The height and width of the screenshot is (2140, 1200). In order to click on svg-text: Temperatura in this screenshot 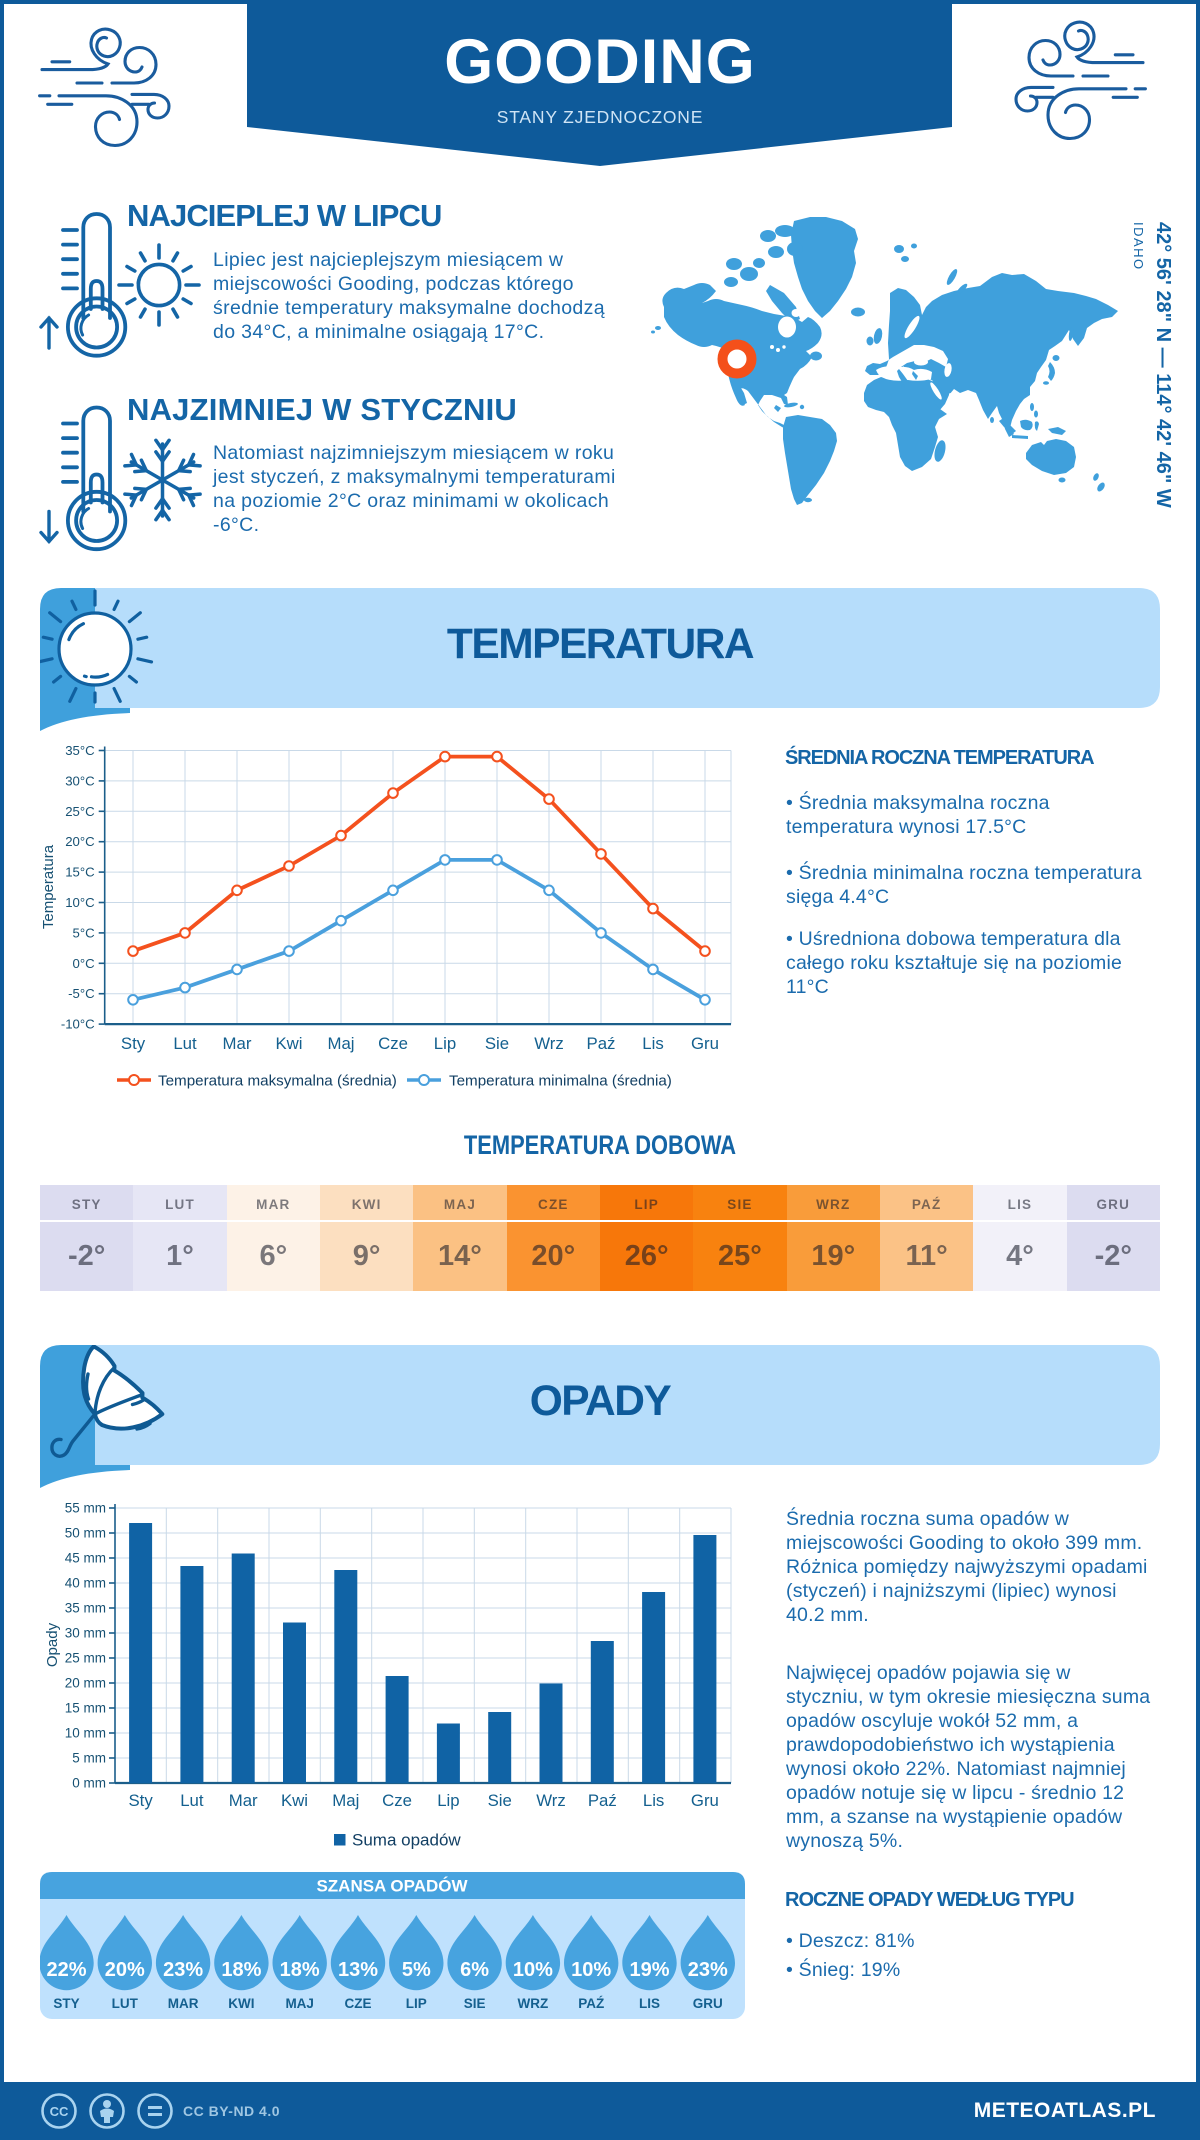, I will do `click(48, 886)`.